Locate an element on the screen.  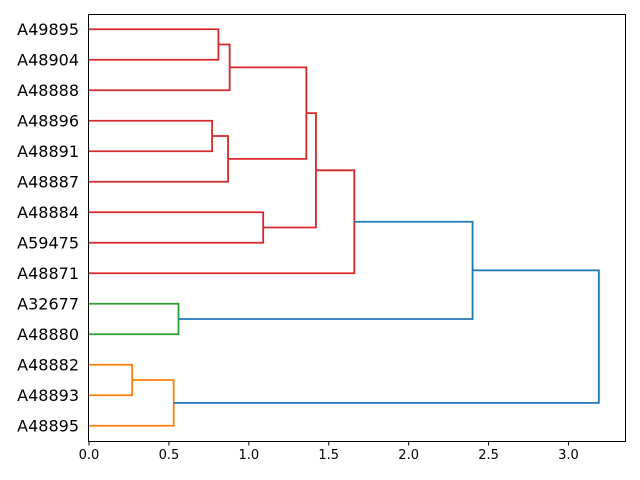
dendrogram-link-m4 is located at coordinates (268, 113).